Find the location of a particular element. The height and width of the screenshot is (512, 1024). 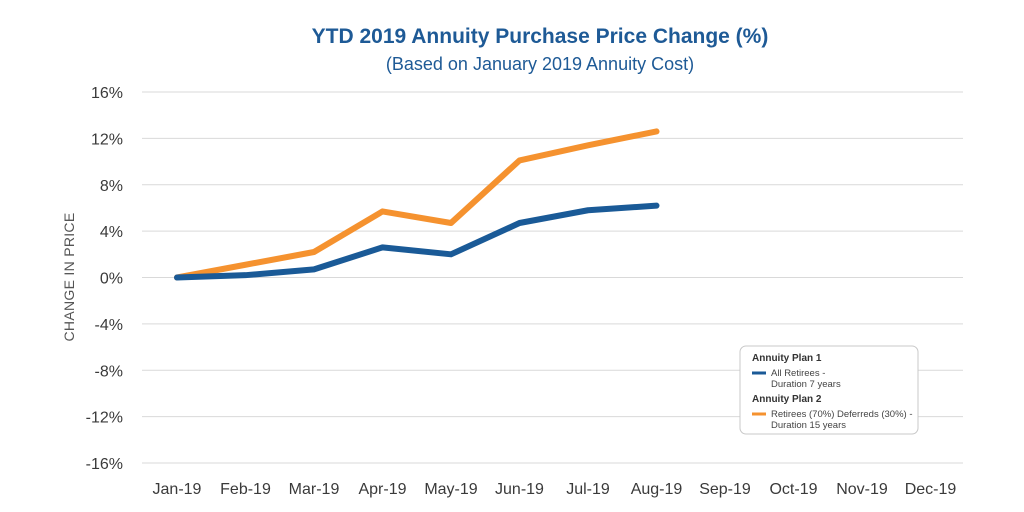

x-tick-label: Aug-19 is located at coordinates (657, 489).